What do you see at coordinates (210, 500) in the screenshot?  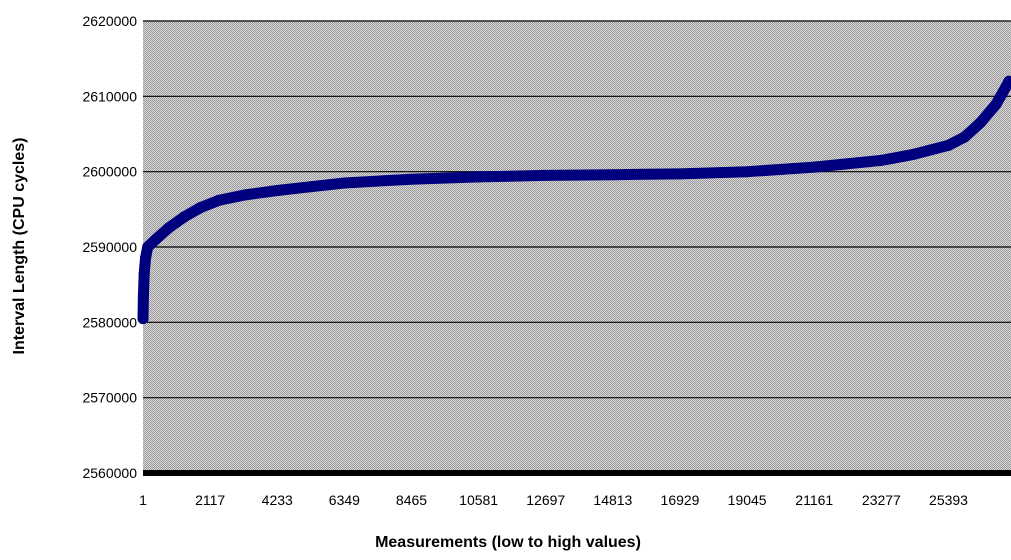 I see `x-tick-label: 2117` at bounding box center [210, 500].